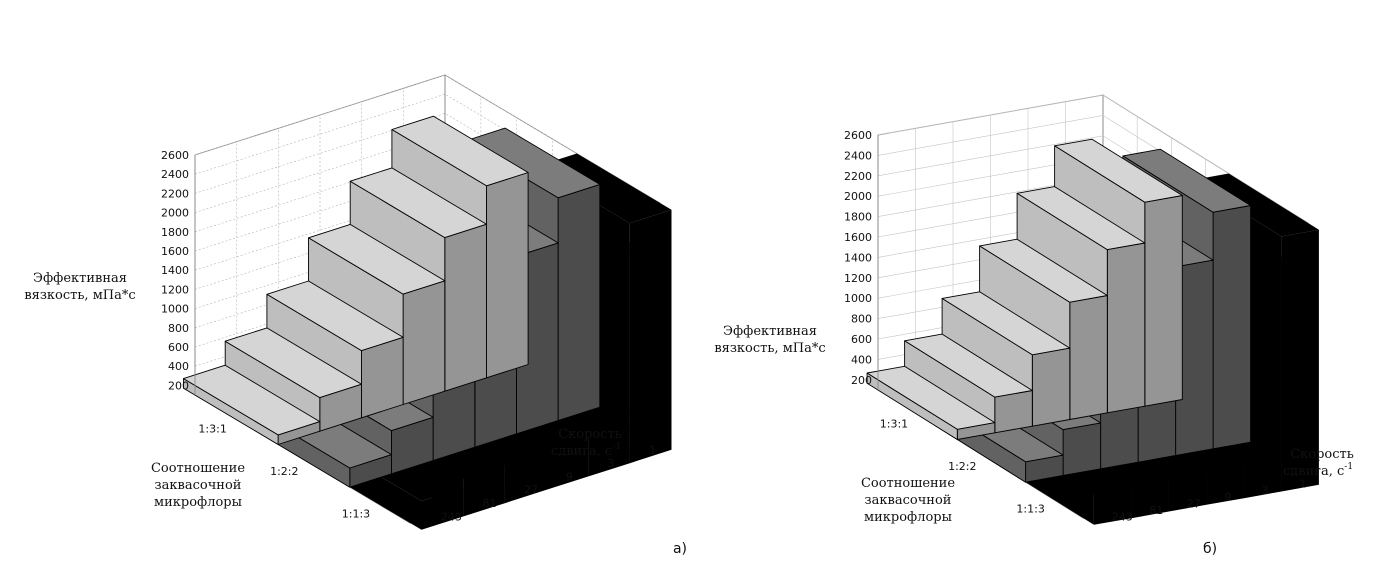 This screenshot has height=562, width=1373. What do you see at coordinates (1210, 549) in the screenshot?
I see `panel-caption: б)` at bounding box center [1210, 549].